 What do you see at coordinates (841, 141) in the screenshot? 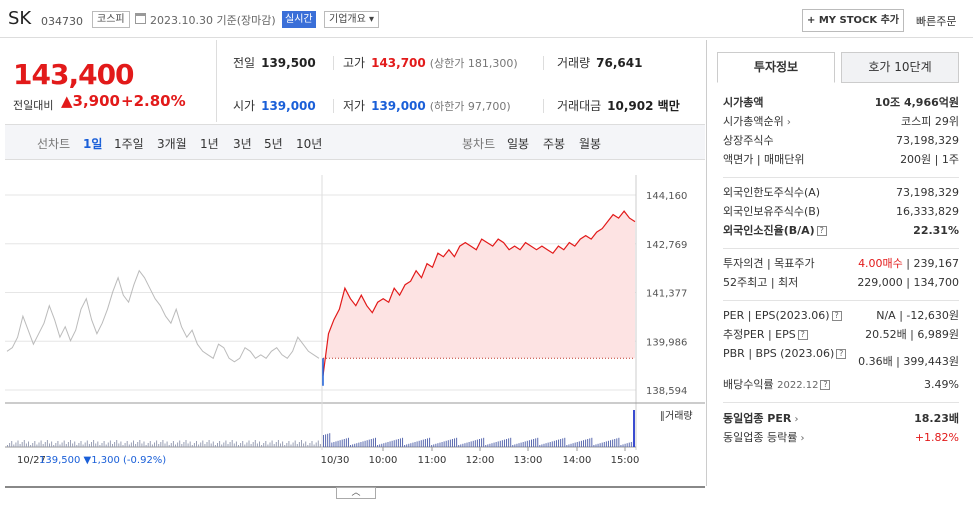
I see `listed-shares-row: 상장주식수 73,198,329` at bounding box center [841, 141].